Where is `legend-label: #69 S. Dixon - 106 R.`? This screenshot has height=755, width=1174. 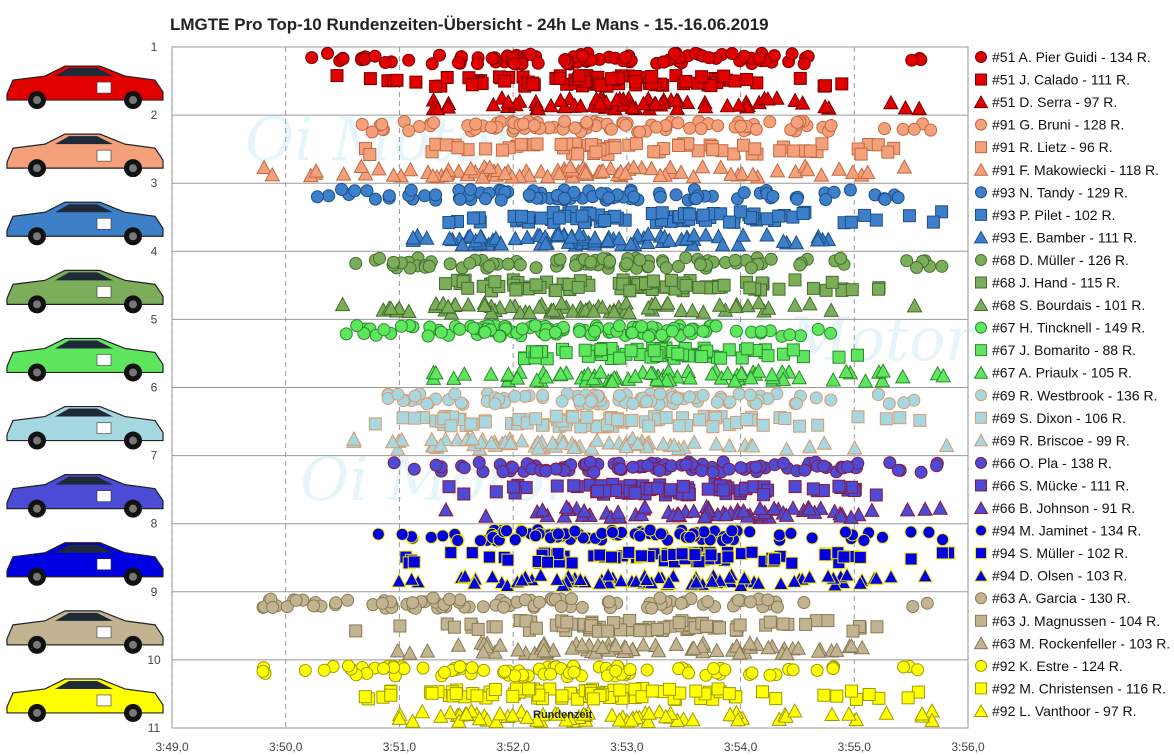 legend-label: #69 S. Dixon - 106 R. is located at coordinates (1059, 418).